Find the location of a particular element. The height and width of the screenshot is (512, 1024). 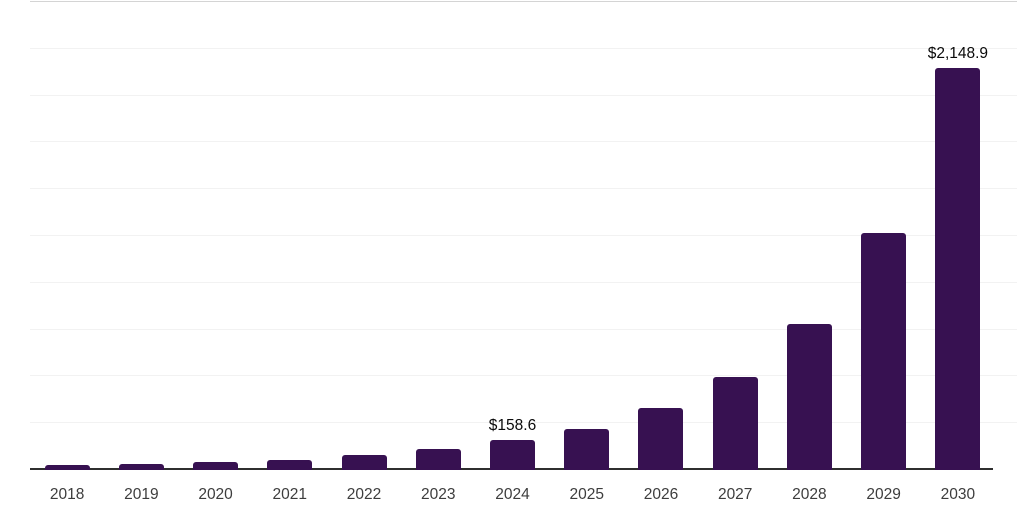

bar-2022 is located at coordinates (364, 462).